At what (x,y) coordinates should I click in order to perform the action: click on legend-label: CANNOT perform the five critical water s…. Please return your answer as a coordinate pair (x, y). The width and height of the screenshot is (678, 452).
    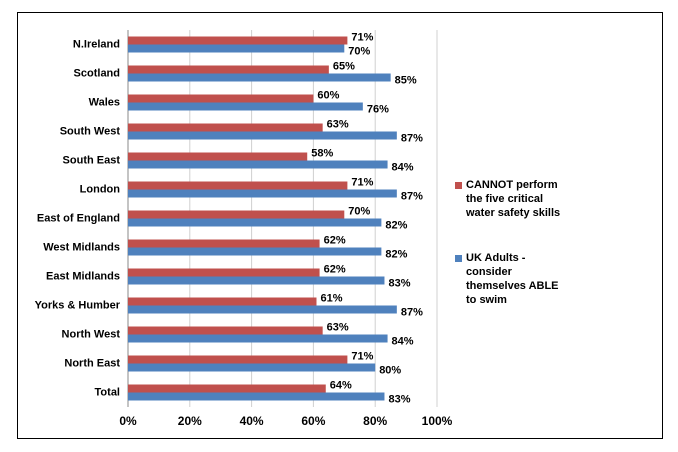
    Looking at the image, I should click on (513, 199).